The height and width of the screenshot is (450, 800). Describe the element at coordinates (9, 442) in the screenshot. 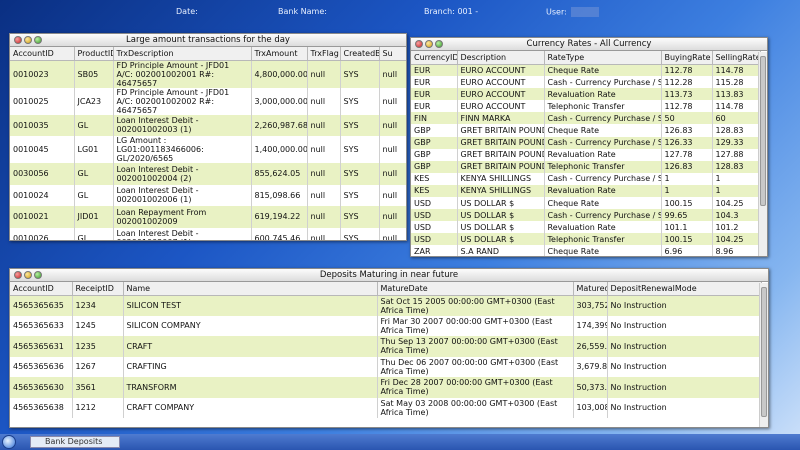

I see `start-orb-icon` at that location.